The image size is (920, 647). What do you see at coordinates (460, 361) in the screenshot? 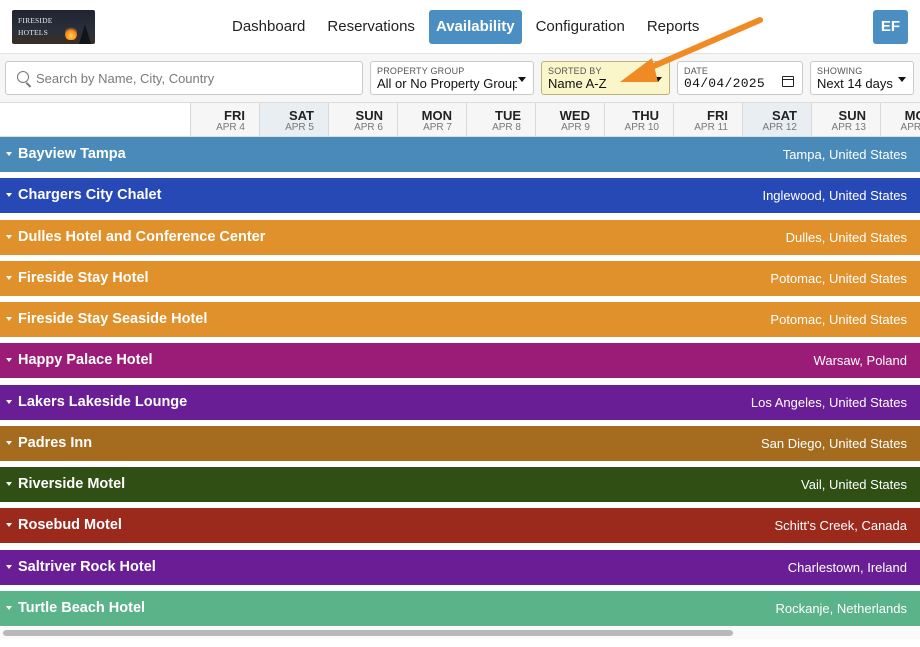
I see `property-row: Happy Palace Hotel Warsaw, Poland` at bounding box center [460, 361].